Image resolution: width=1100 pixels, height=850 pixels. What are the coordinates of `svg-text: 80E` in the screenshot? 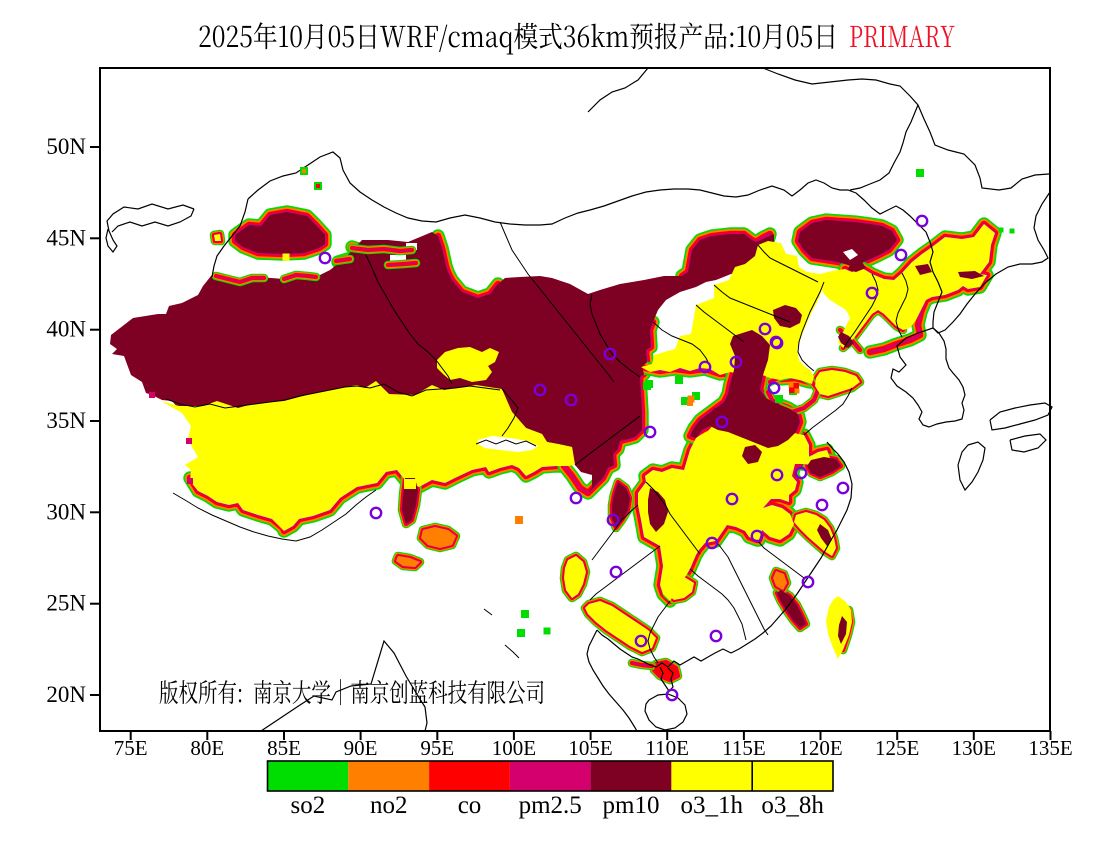 It's located at (207, 748).